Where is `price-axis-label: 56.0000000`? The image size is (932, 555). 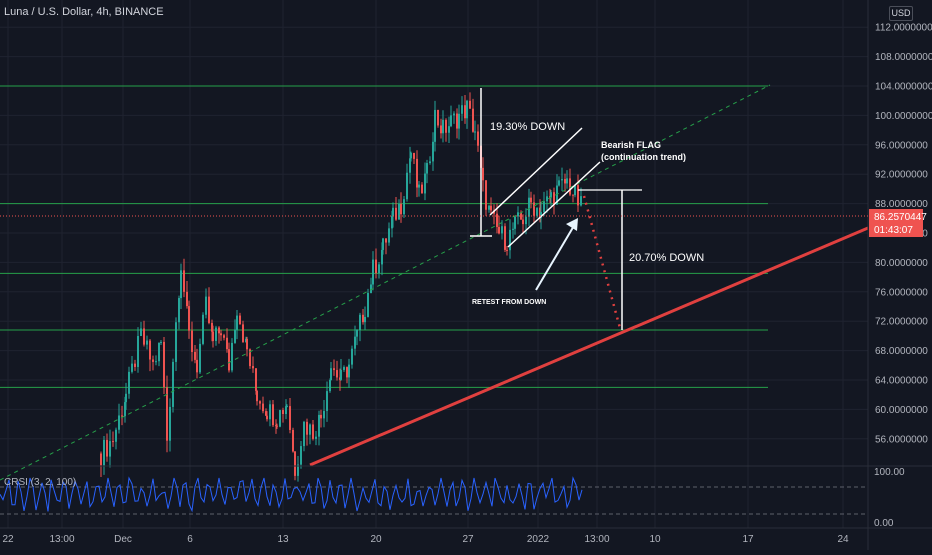 price-axis-label: 56.0000000 is located at coordinates (901, 439).